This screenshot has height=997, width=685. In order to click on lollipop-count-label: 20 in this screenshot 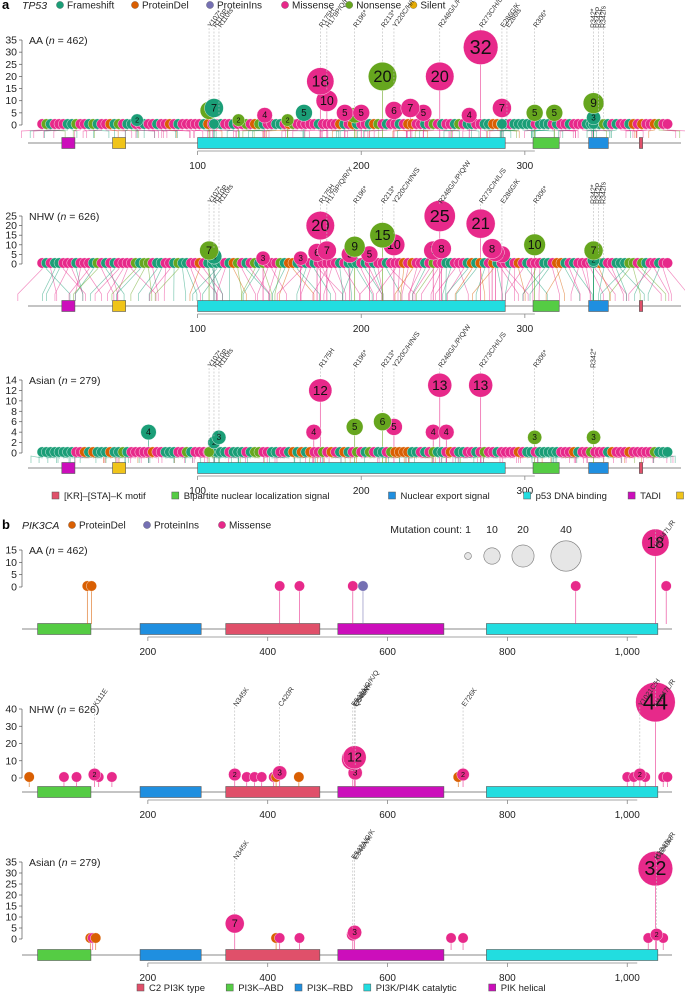, I will do `click(382, 77)`.